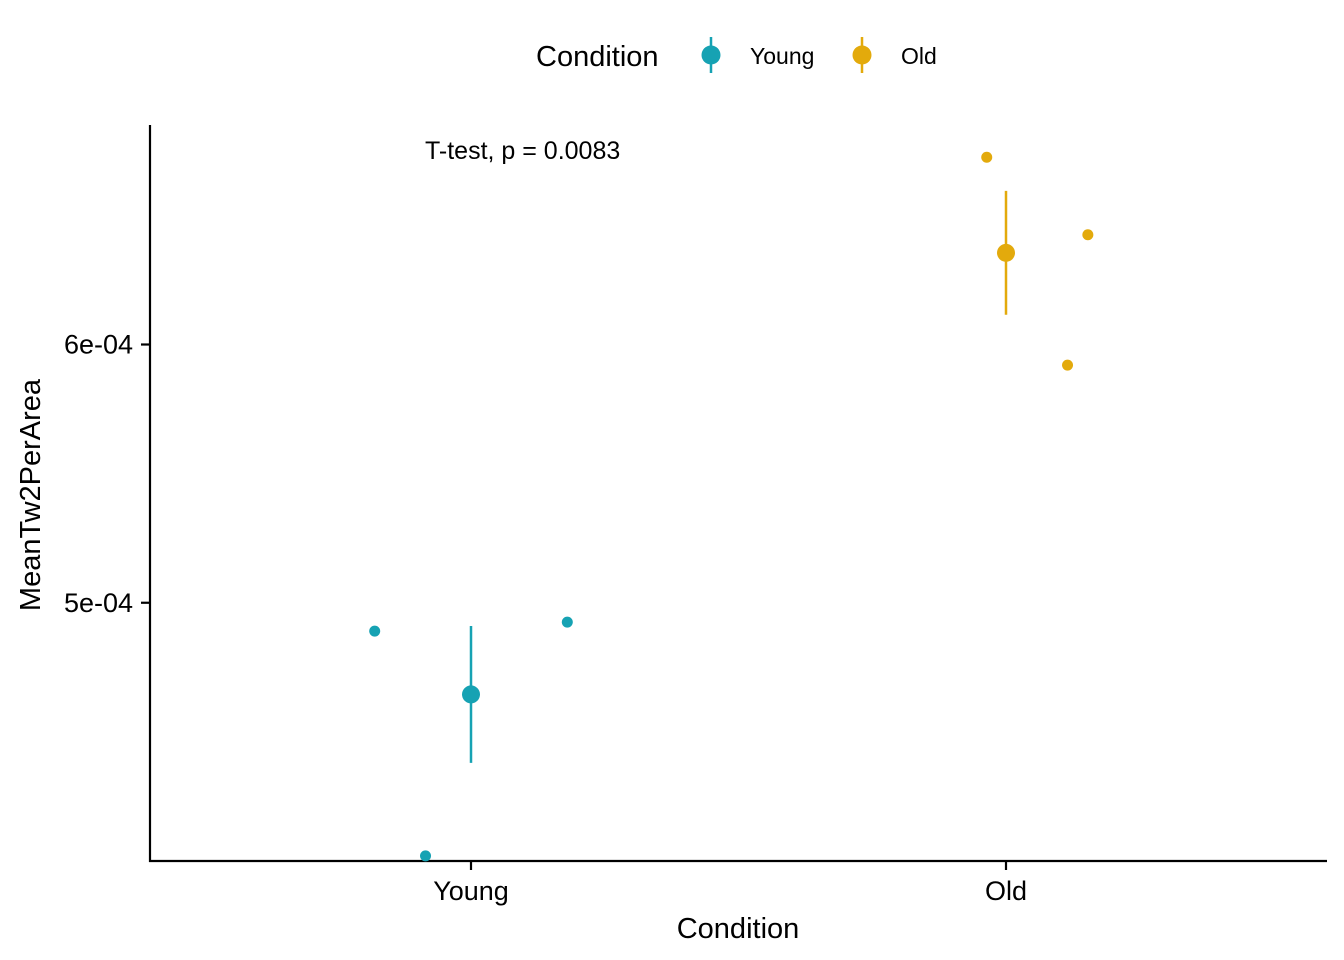 Image resolution: width=1344 pixels, height=960 pixels. What do you see at coordinates (522, 151) in the screenshot?
I see `t-test-annotation: T-test, p = 0.0083` at bounding box center [522, 151].